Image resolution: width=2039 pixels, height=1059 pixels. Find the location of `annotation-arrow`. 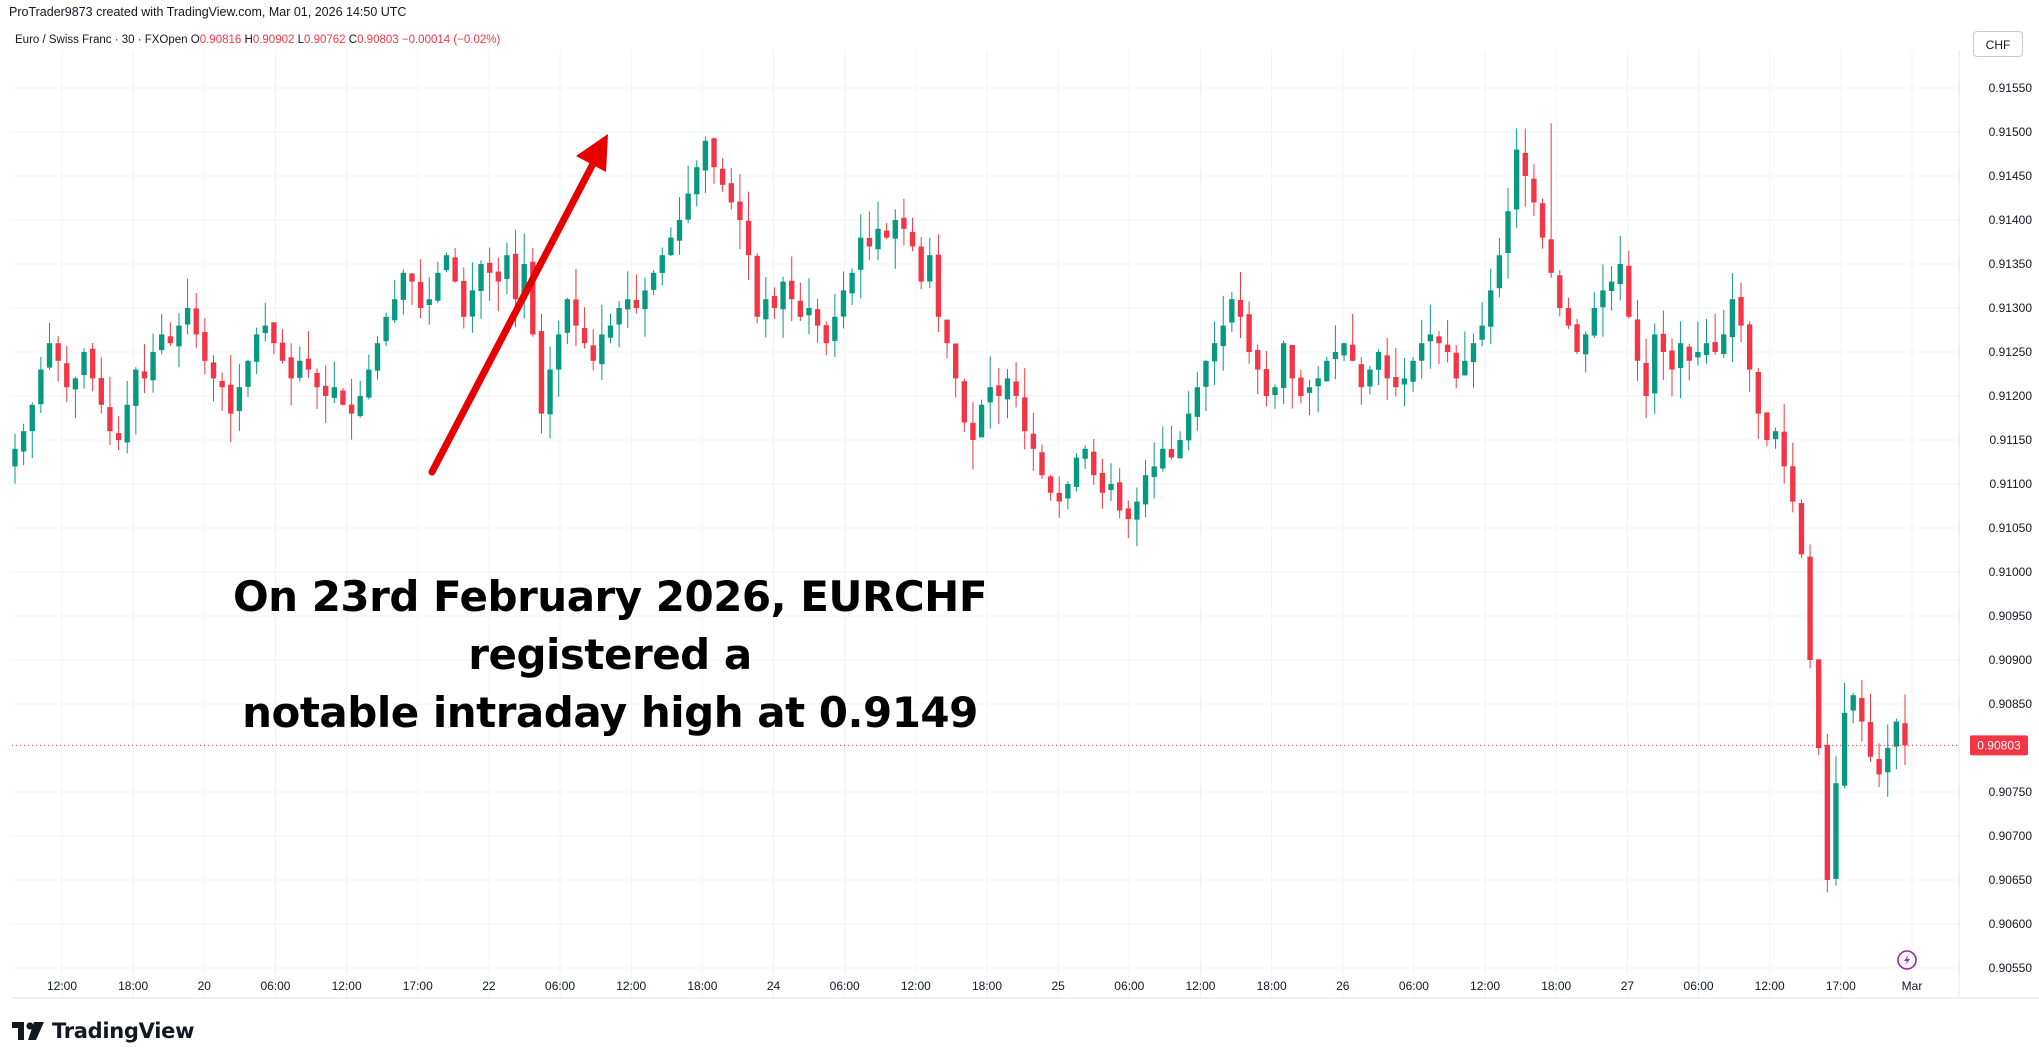

annotation-arrow is located at coordinates (518, 305).